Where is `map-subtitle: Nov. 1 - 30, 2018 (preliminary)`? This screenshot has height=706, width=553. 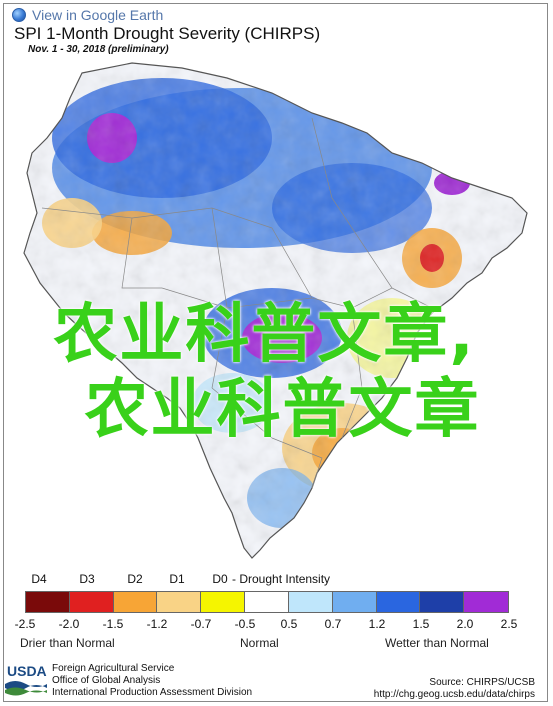
map-subtitle: Nov. 1 - 30, 2018 (preliminary) is located at coordinates (98, 49).